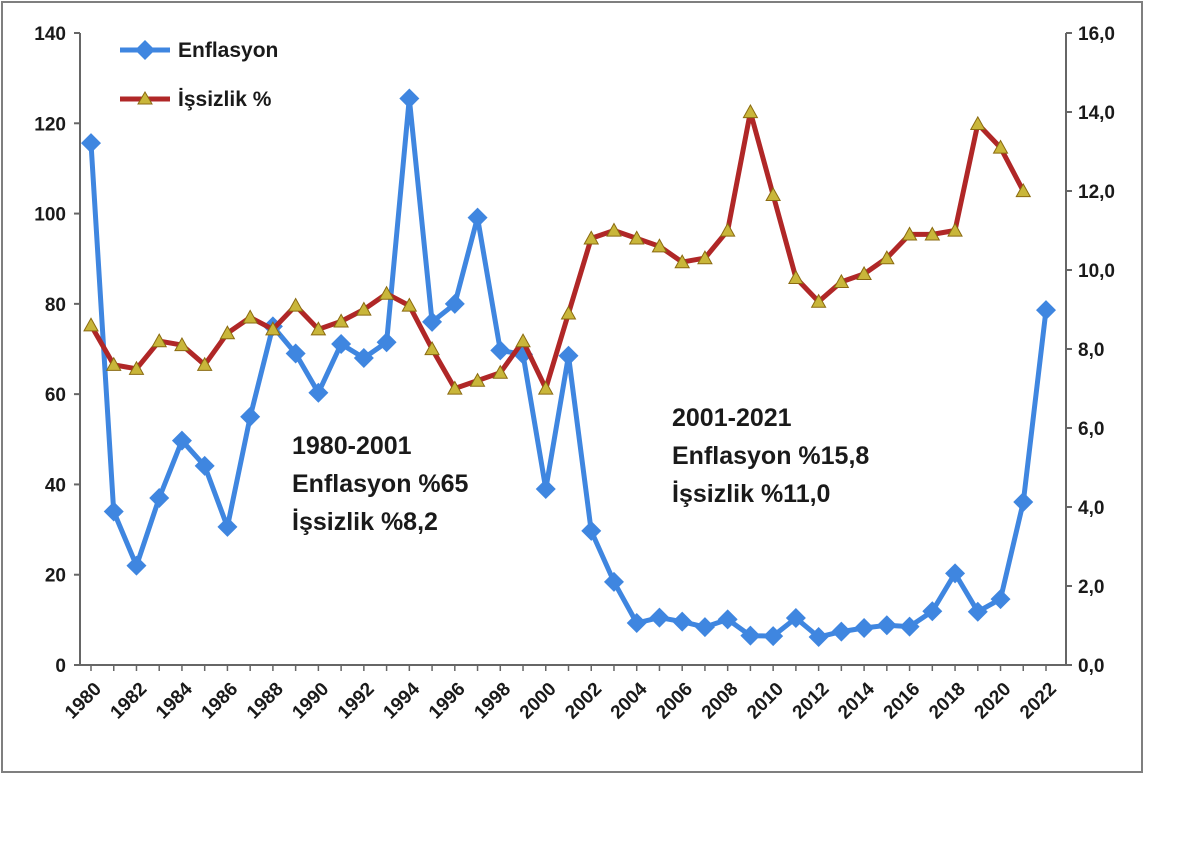 This screenshot has height=846, width=1200. What do you see at coordinates (770, 456) in the screenshot?
I see `annotation-2-line-2: Enflasyon %15,8` at bounding box center [770, 456].